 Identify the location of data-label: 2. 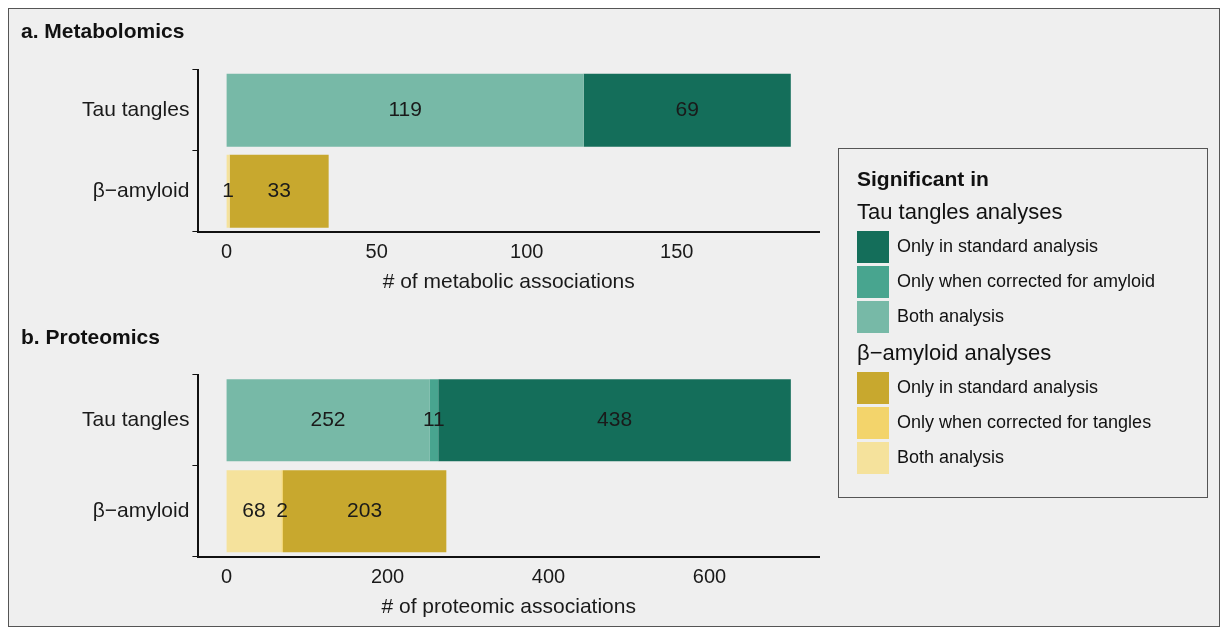
(282, 510).